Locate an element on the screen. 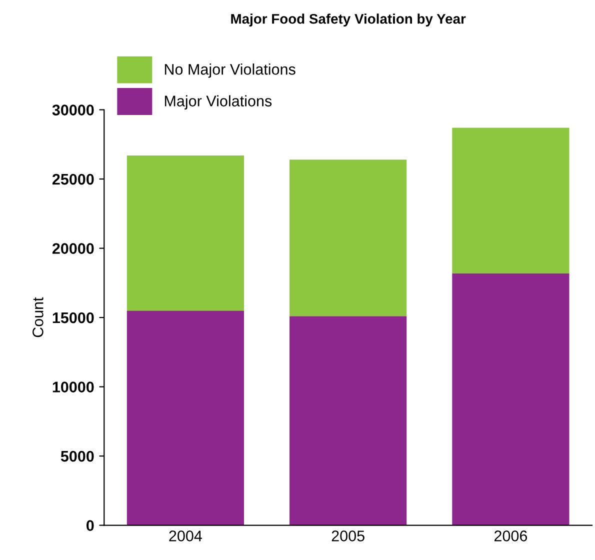 This screenshot has width=595, height=560. x-tick-label: 2006 is located at coordinates (511, 536).